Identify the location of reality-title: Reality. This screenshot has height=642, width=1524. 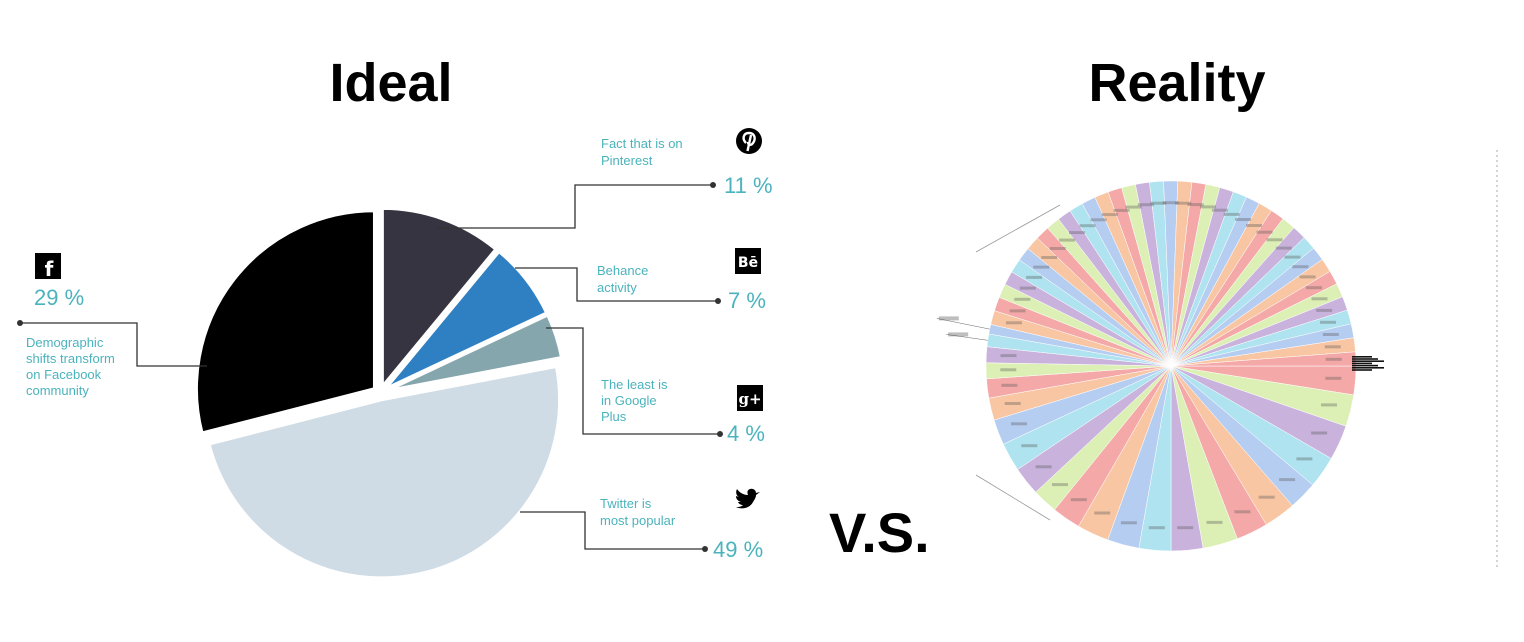
(1177, 83).